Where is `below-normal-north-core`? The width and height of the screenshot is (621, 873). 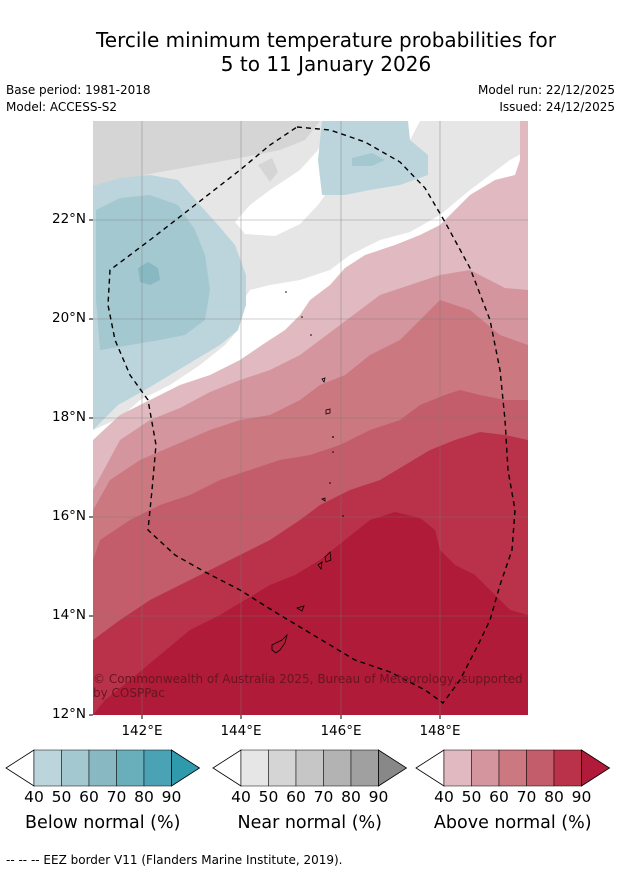
below-normal-north-core is located at coordinates (368, 159).